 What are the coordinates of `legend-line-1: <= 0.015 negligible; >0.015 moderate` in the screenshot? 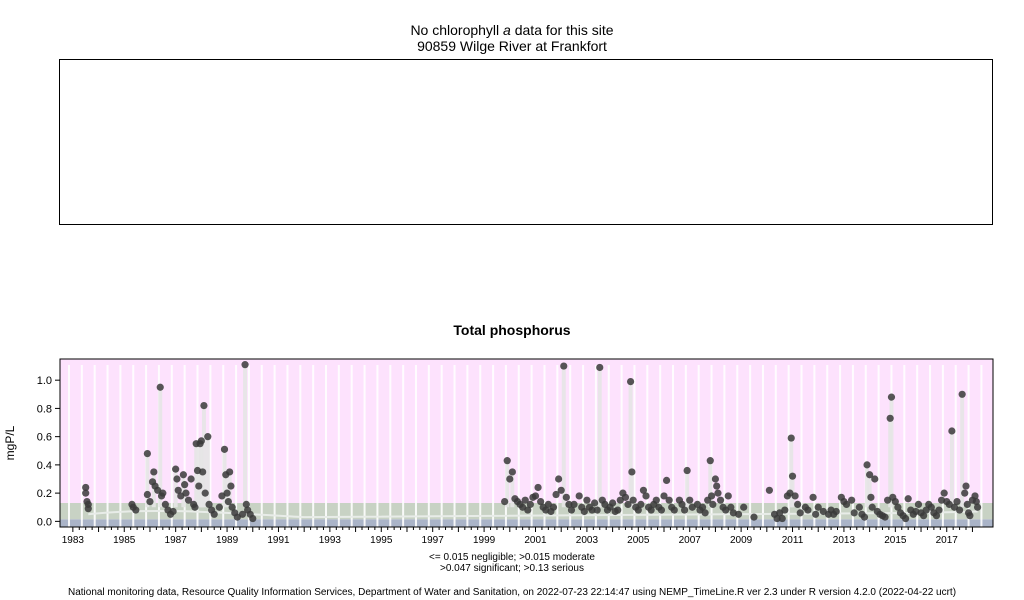 It's located at (512, 557).